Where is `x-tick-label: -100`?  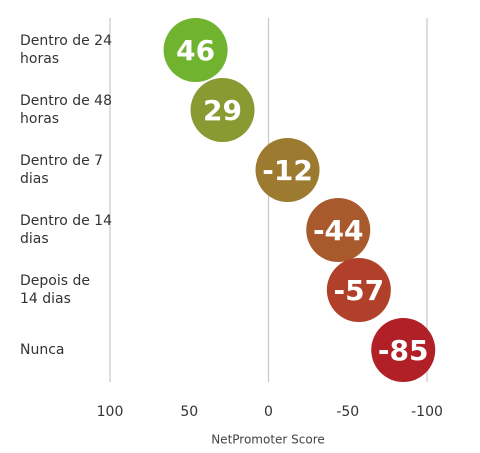
x-tick-label: -100 is located at coordinates (427, 412).